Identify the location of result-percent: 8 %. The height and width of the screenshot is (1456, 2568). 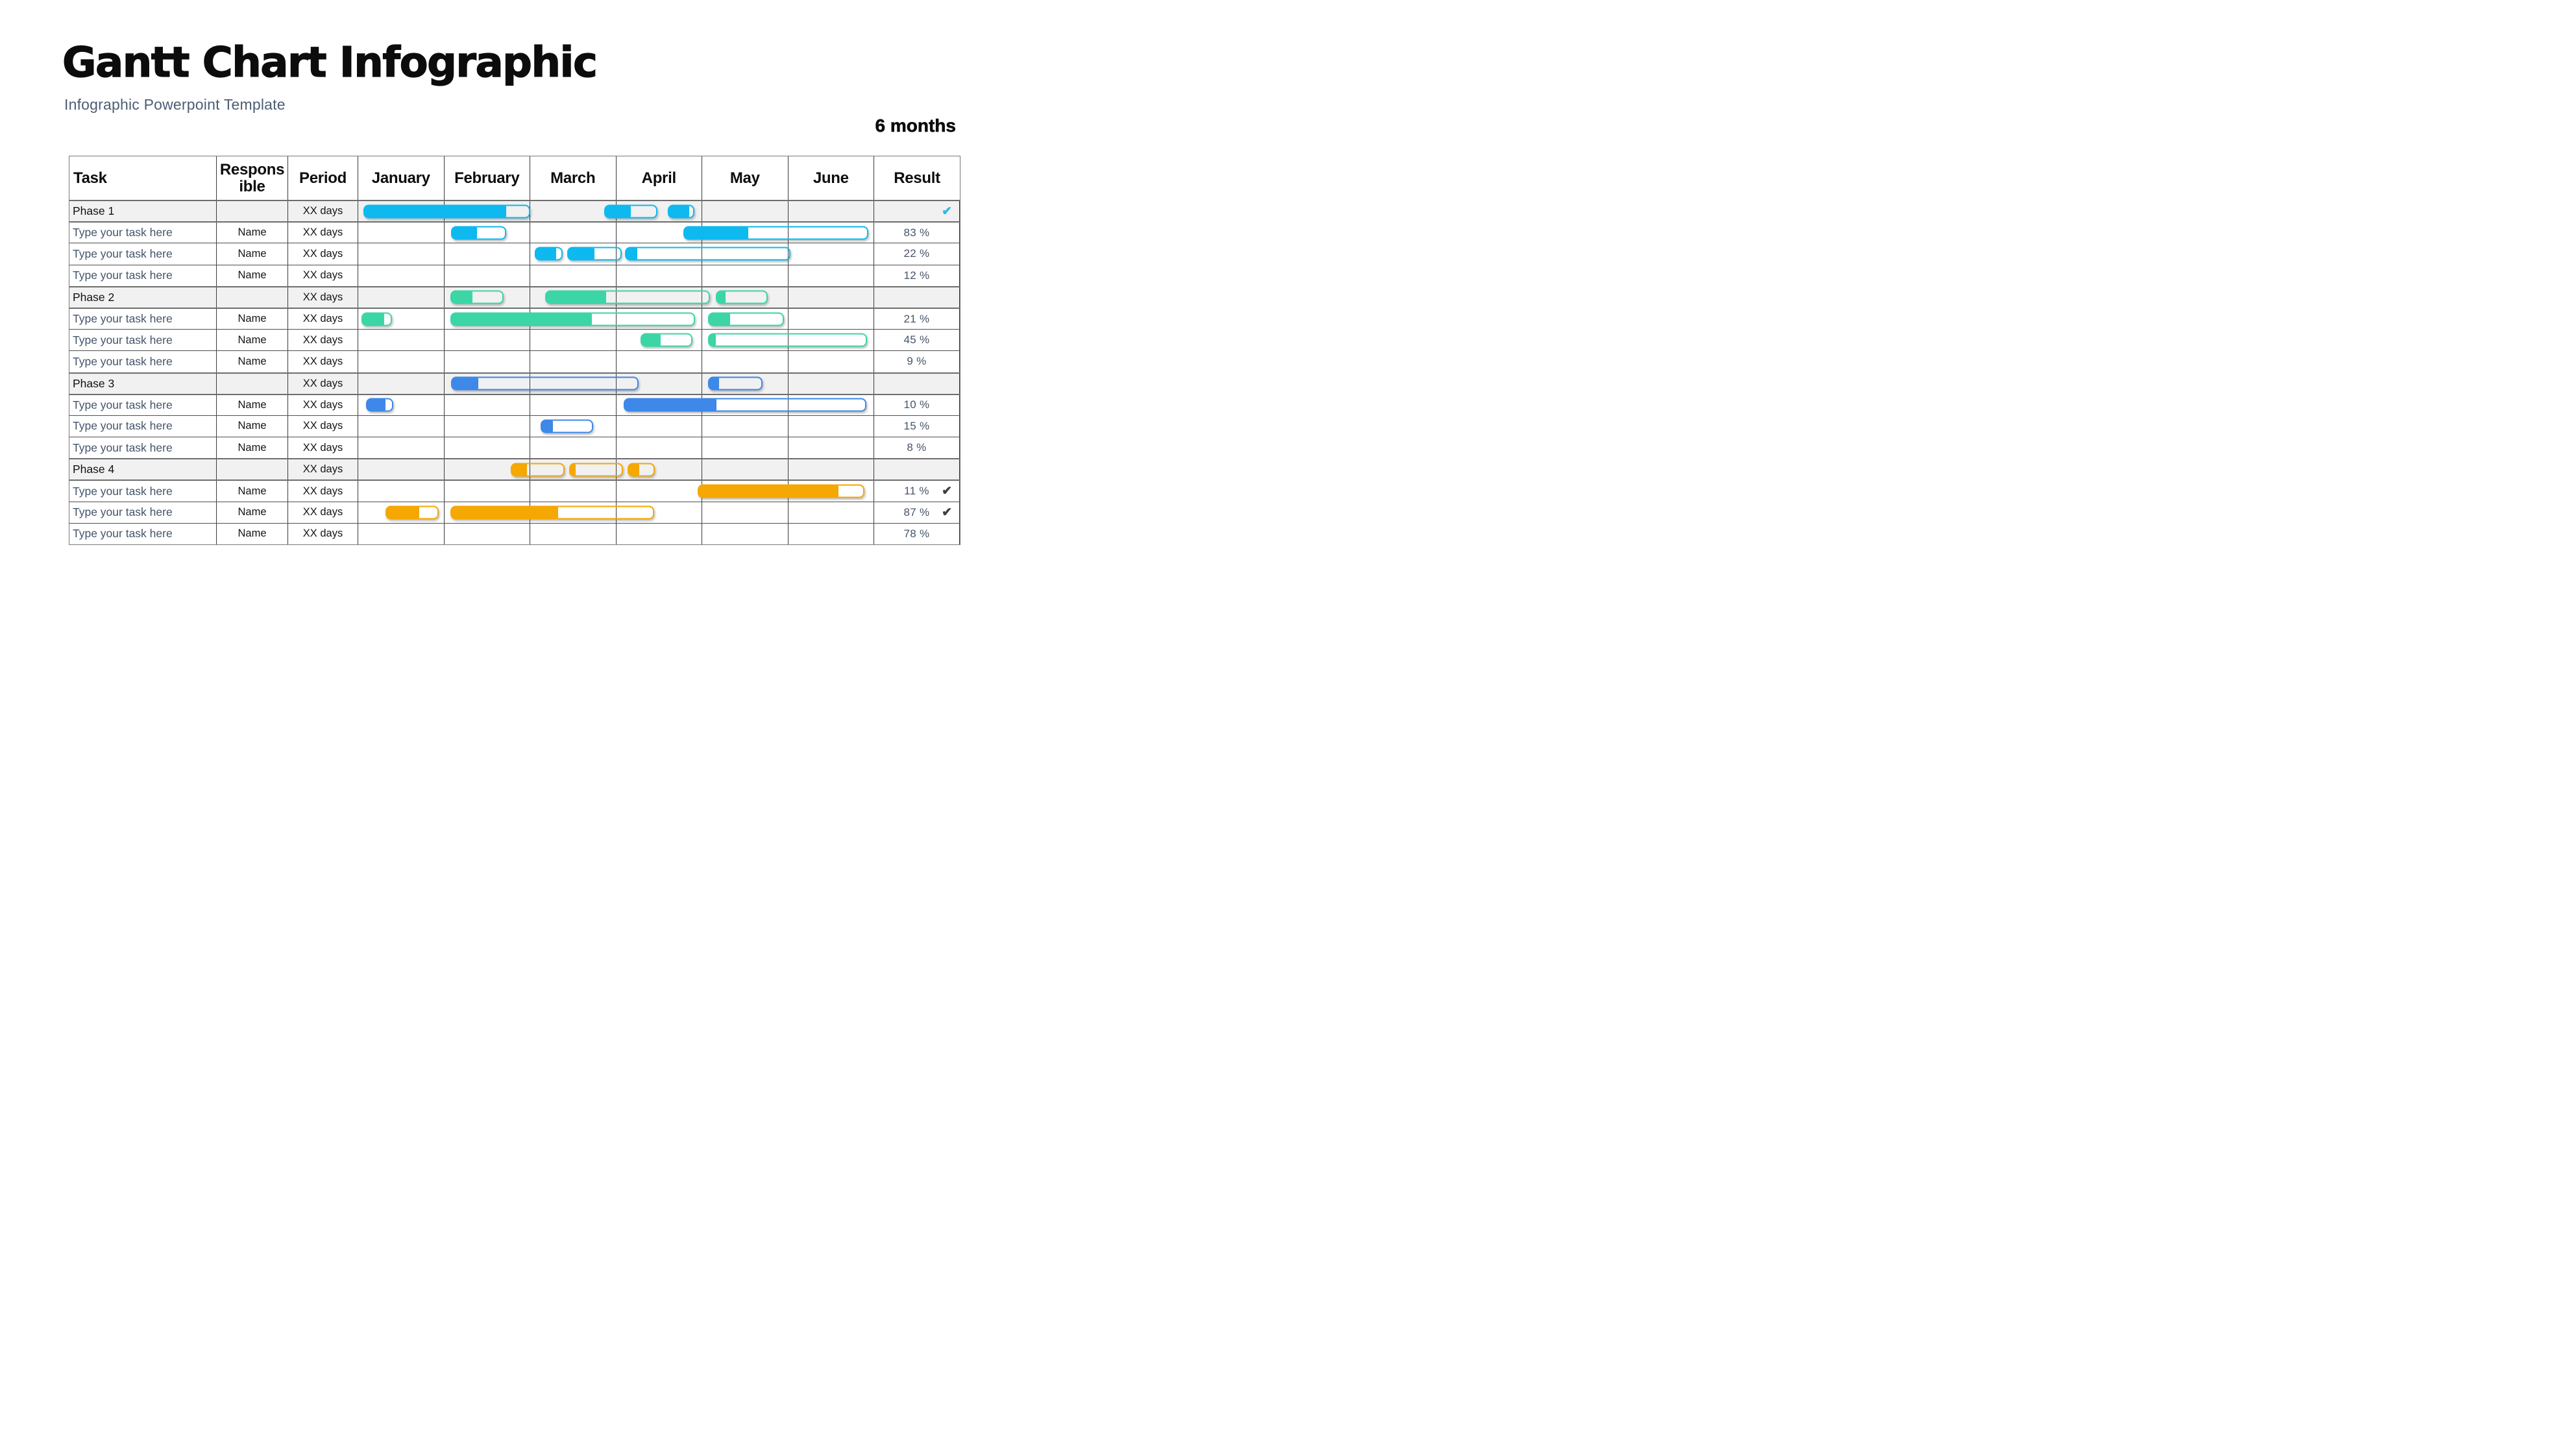
(917, 447).